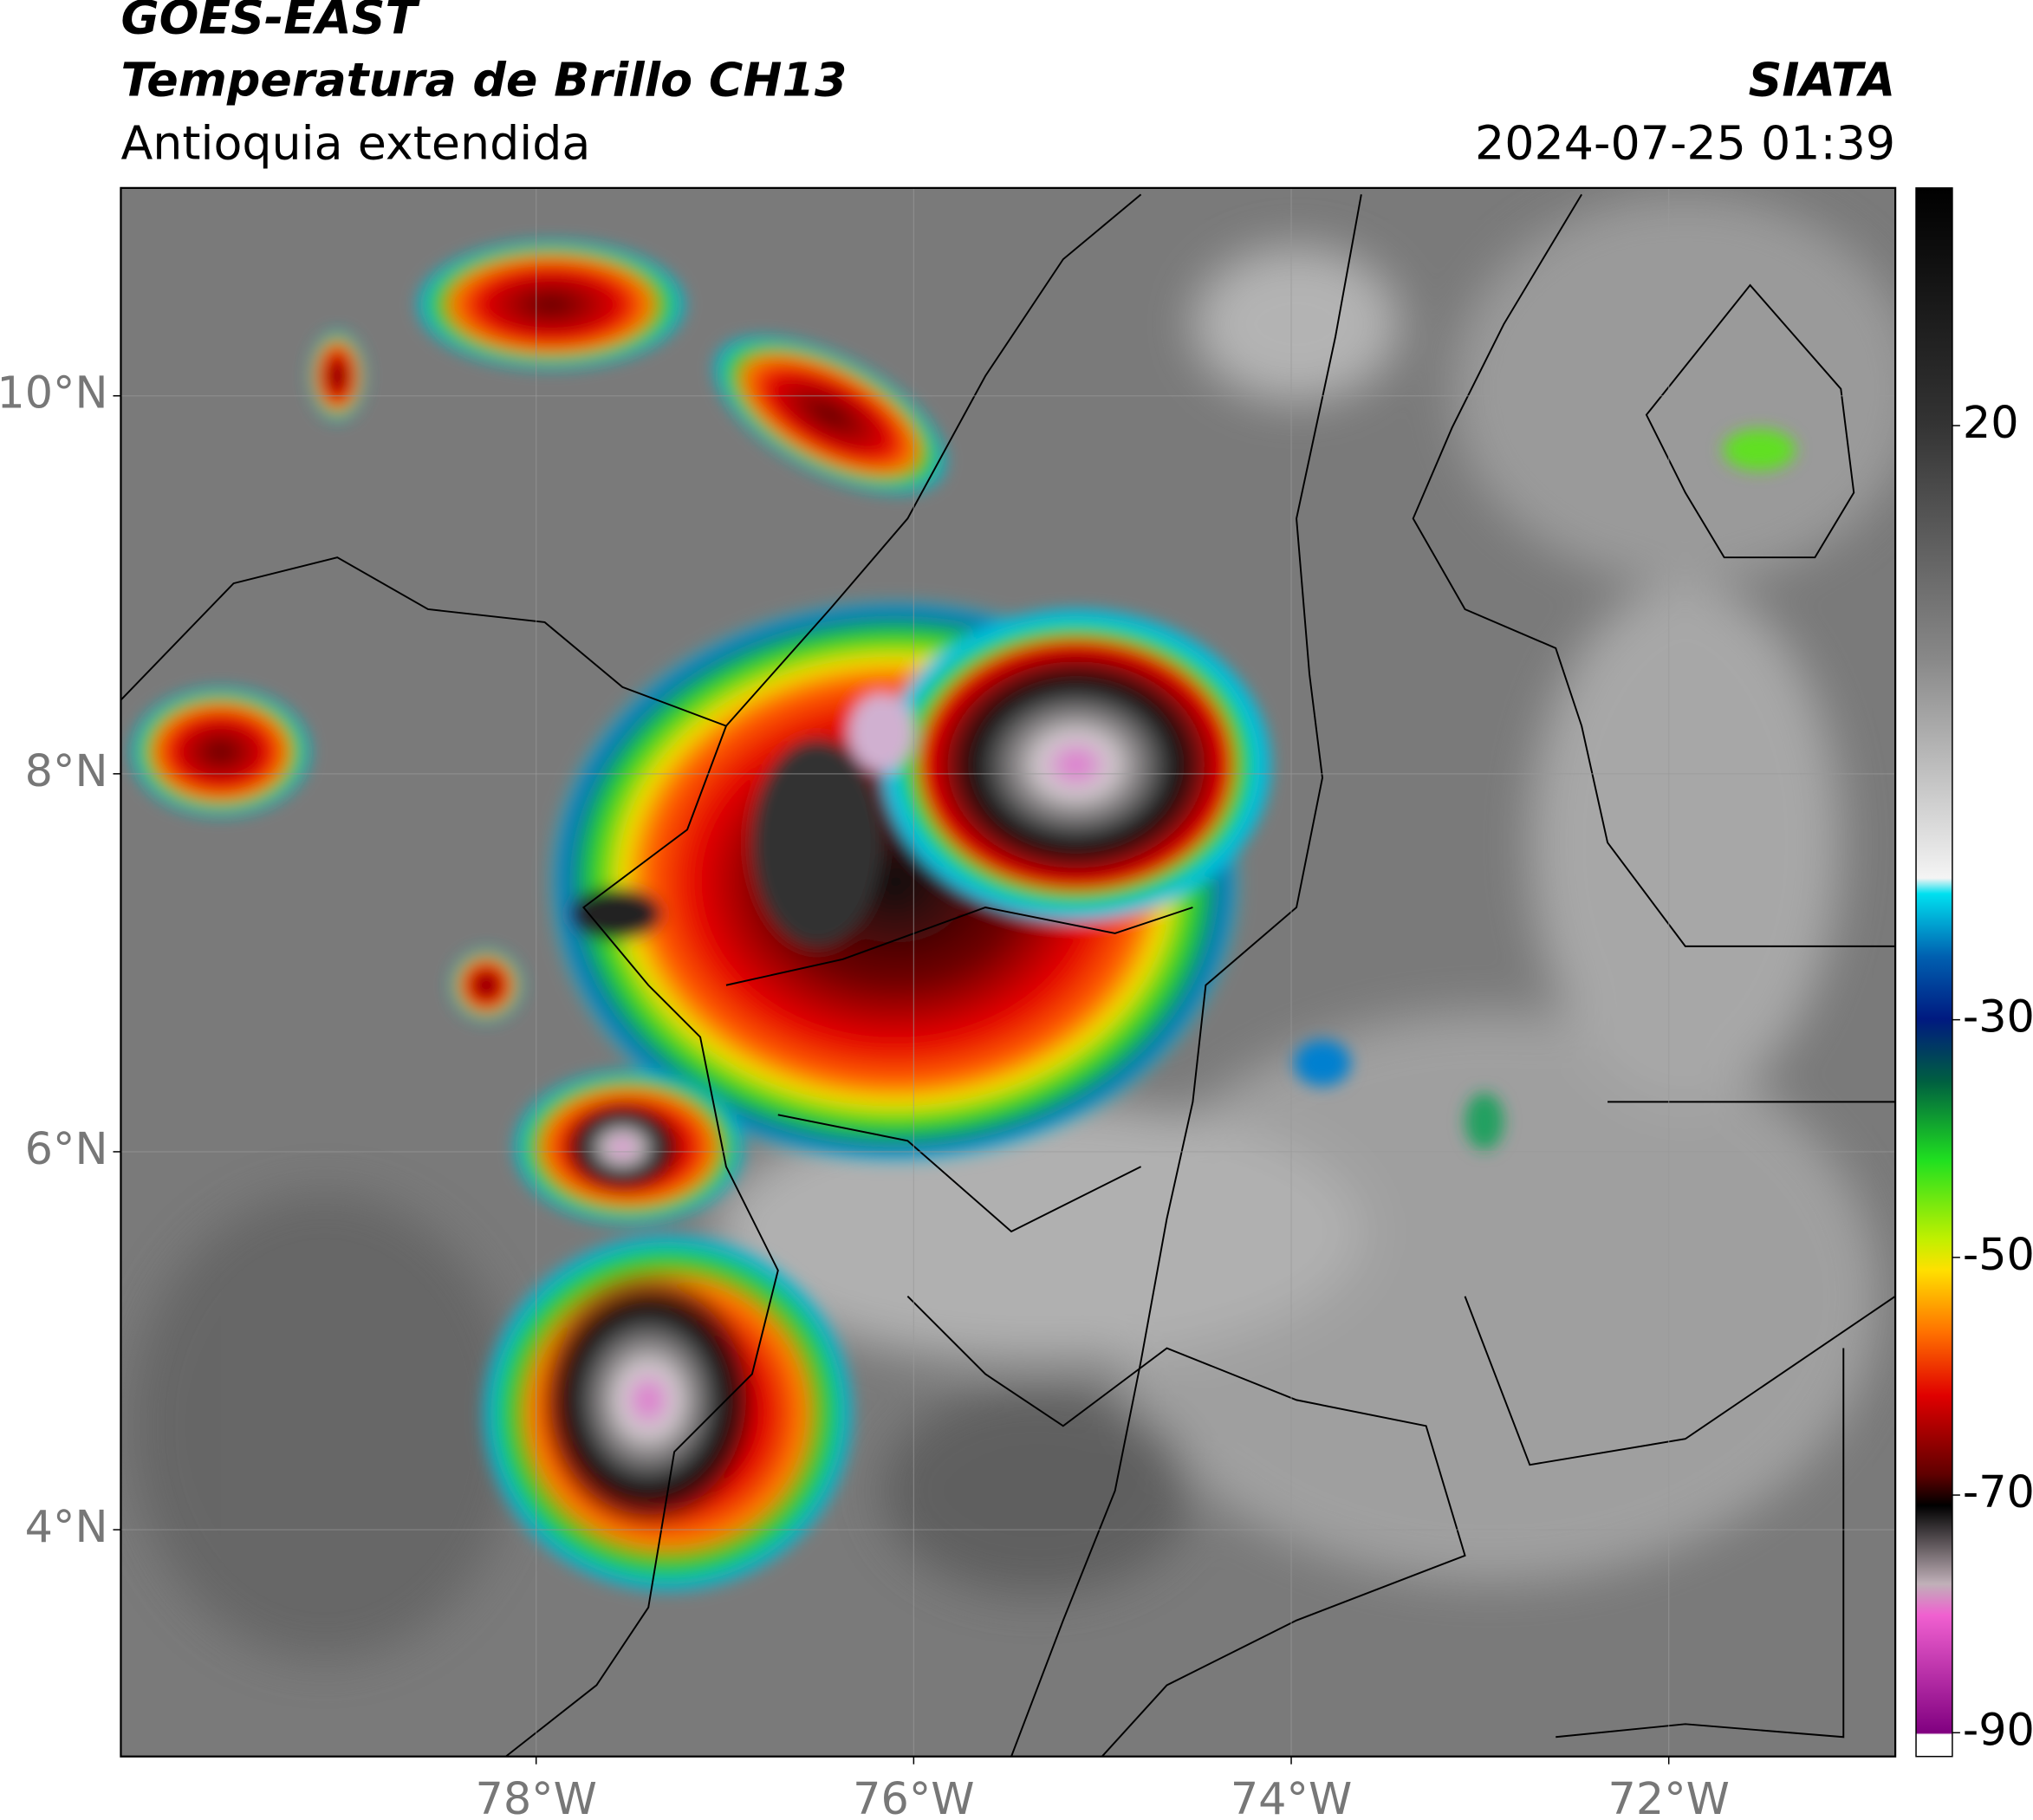 This screenshot has width=2033, height=1820. Describe the element at coordinates (483, 79) in the screenshot. I see `subtitle: Temperatura de Brillo CH13` at that location.